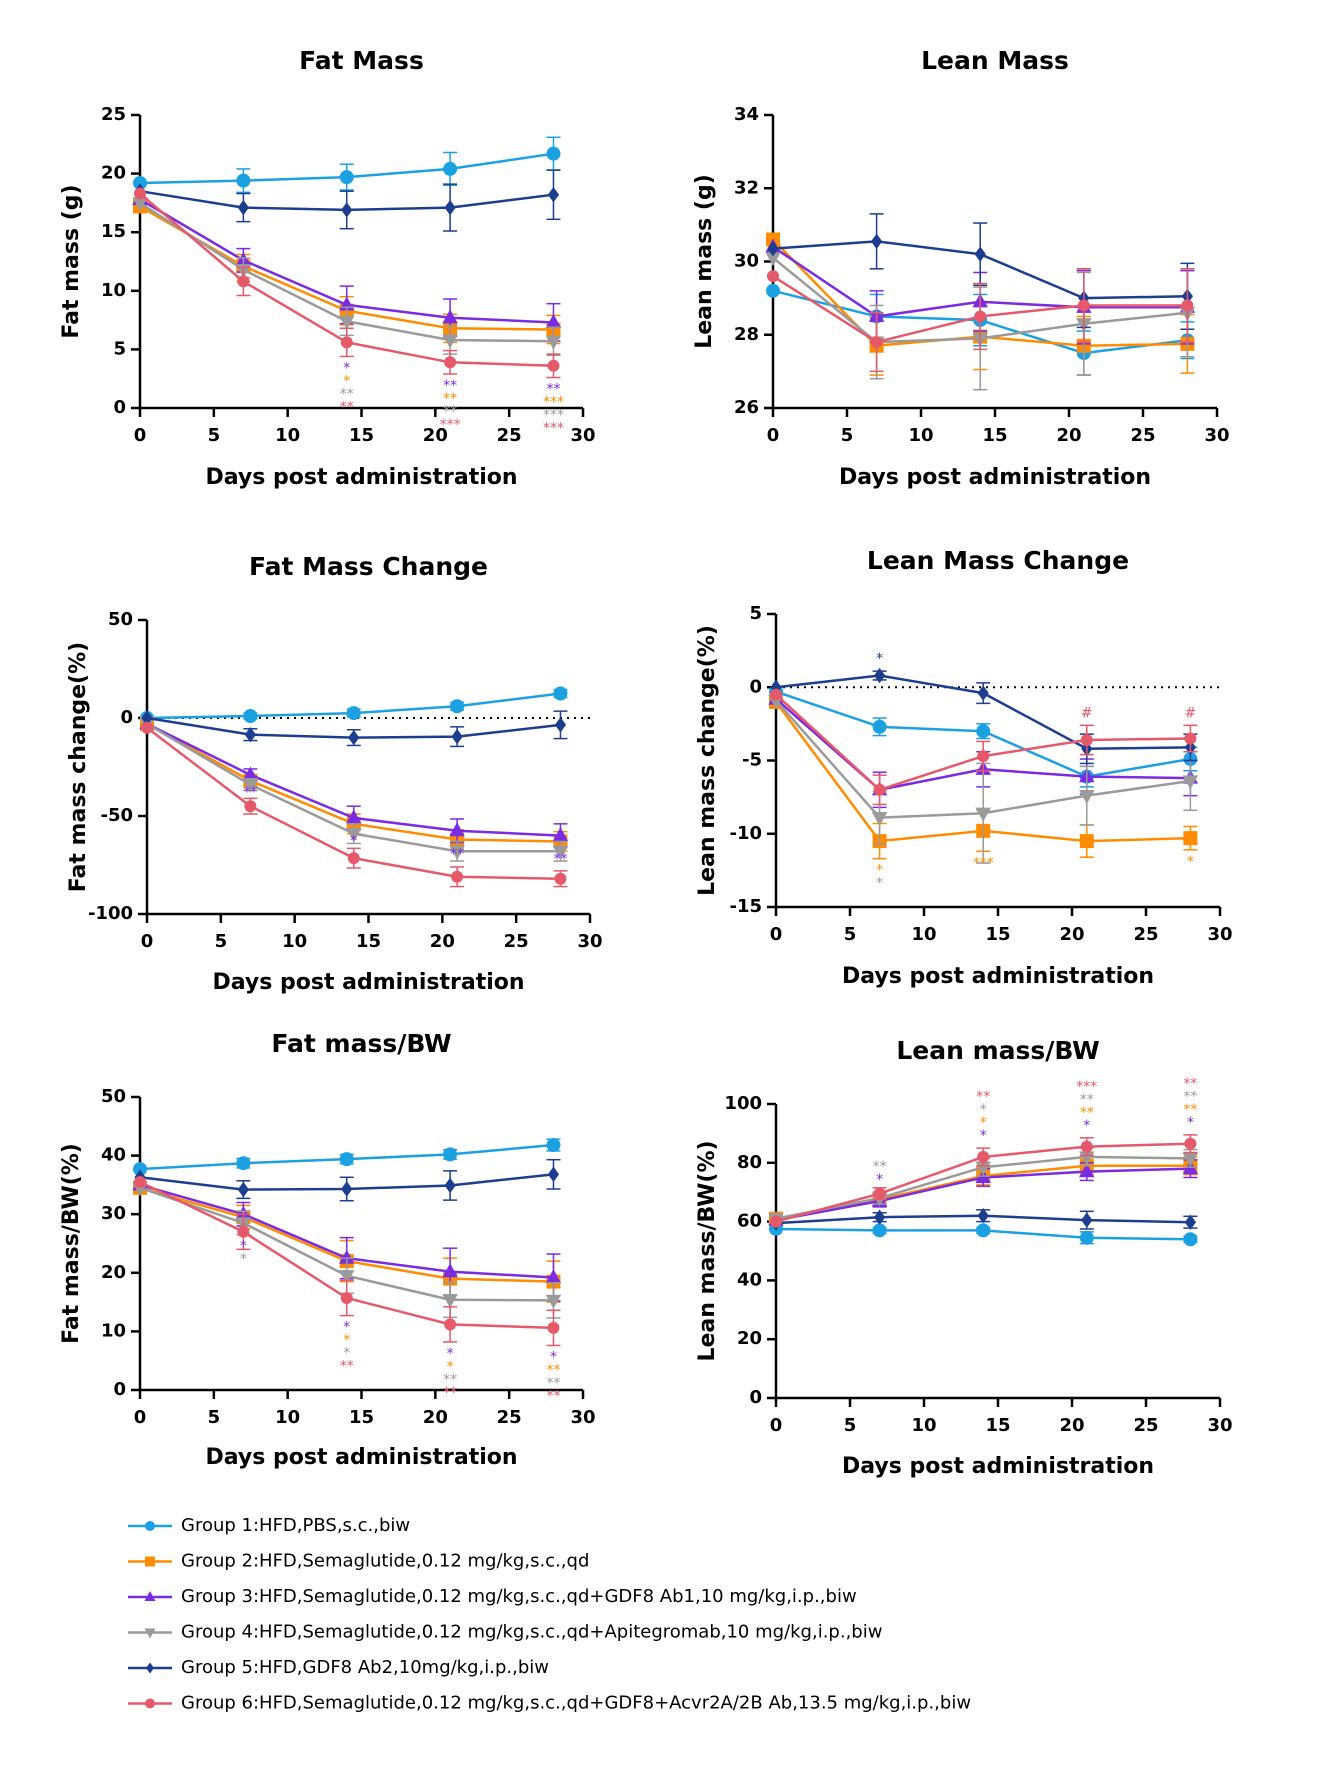 The height and width of the screenshot is (1770, 1332). Describe the element at coordinates (110, 913) in the screenshot. I see `y-tick-label: -100` at that location.